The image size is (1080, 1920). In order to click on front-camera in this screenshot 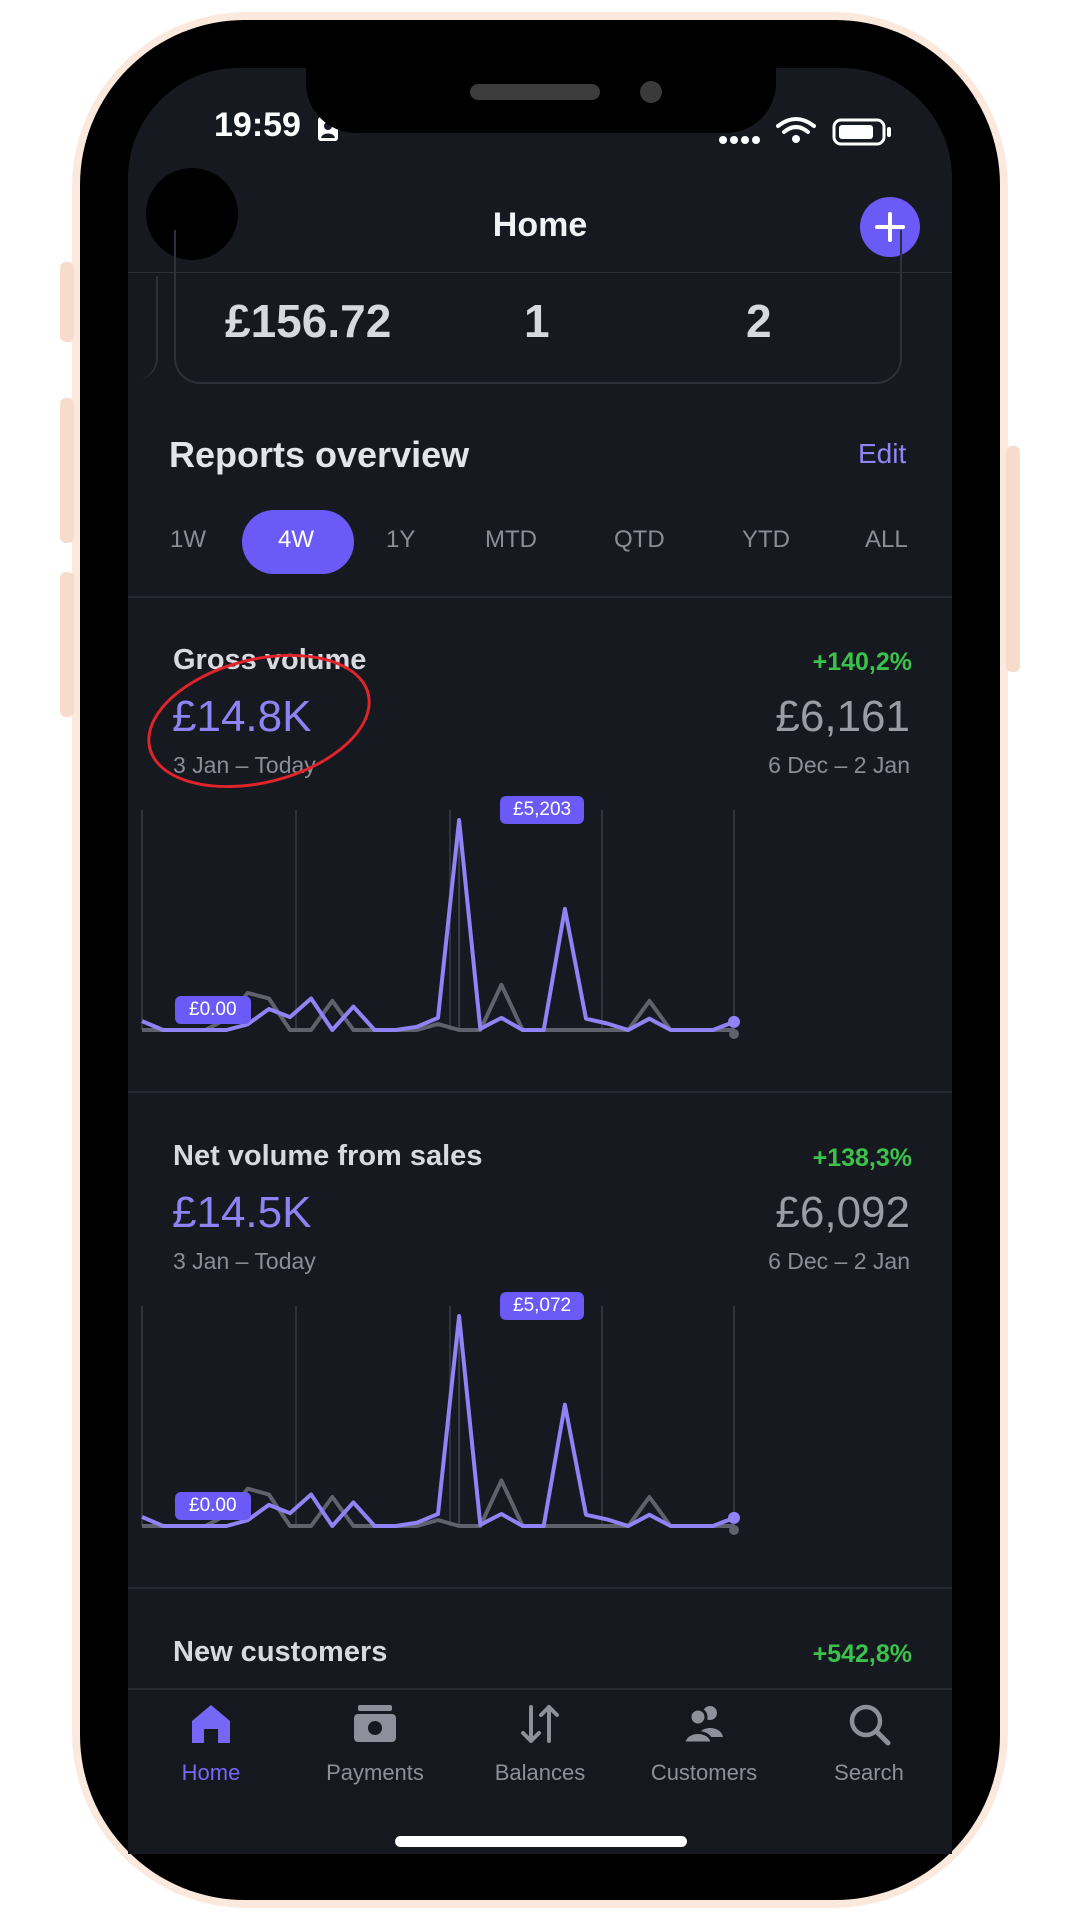, I will do `click(651, 92)`.